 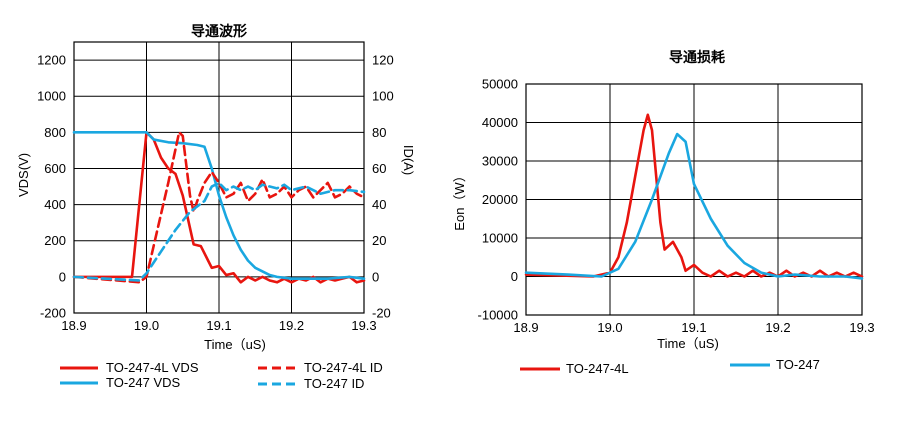 I want to click on chart2-ytick-6: 50000, so click(x=500, y=84).